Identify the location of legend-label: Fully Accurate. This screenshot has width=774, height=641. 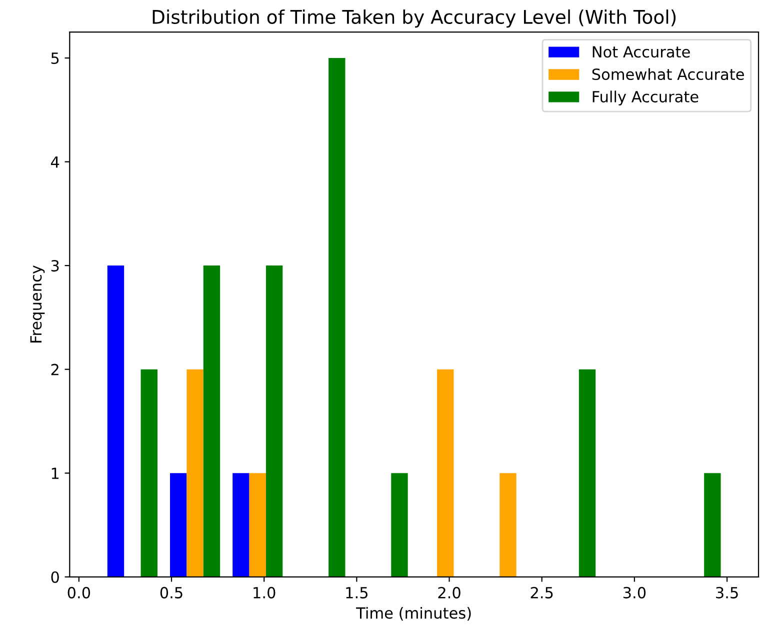
(645, 98).